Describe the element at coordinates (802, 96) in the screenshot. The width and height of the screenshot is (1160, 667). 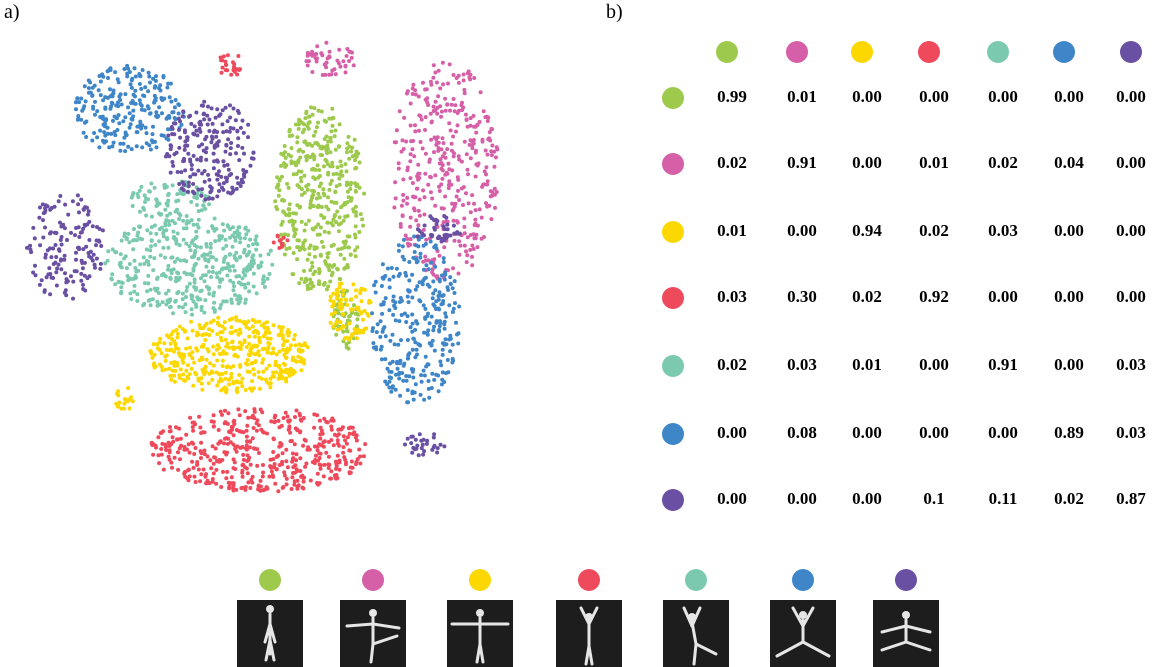
I see `matrix-cell: 0.01` at that location.